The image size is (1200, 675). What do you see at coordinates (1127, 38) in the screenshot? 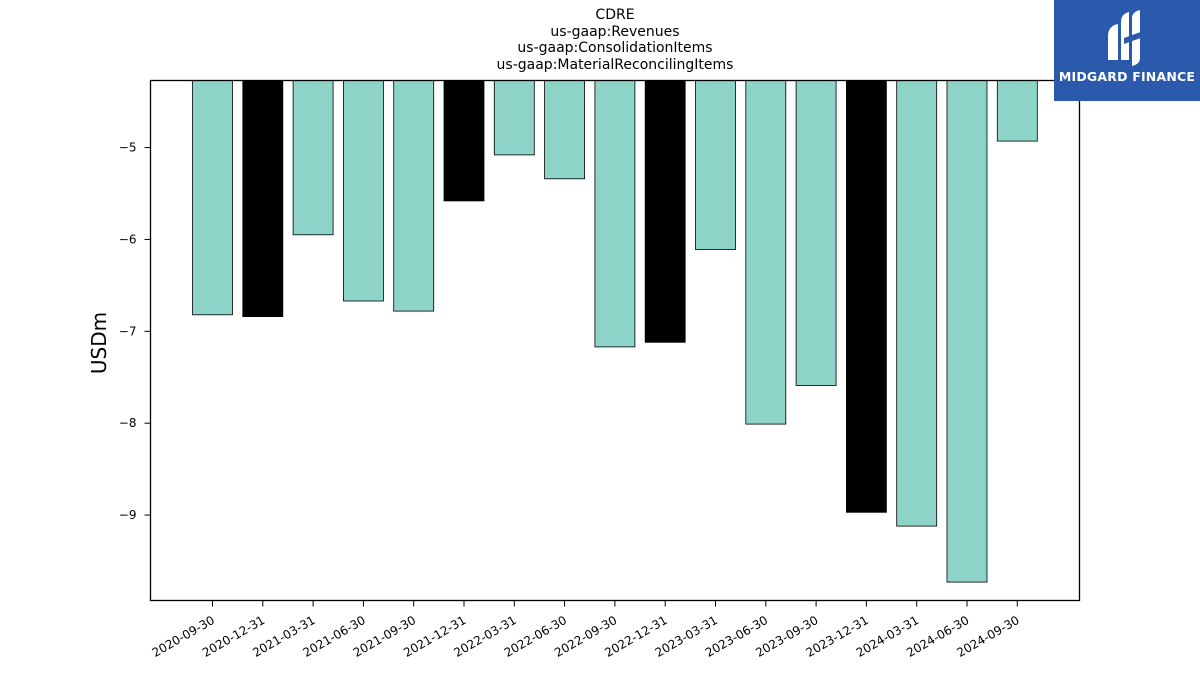
I see `logo-mark-icon` at bounding box center [1127, 38].